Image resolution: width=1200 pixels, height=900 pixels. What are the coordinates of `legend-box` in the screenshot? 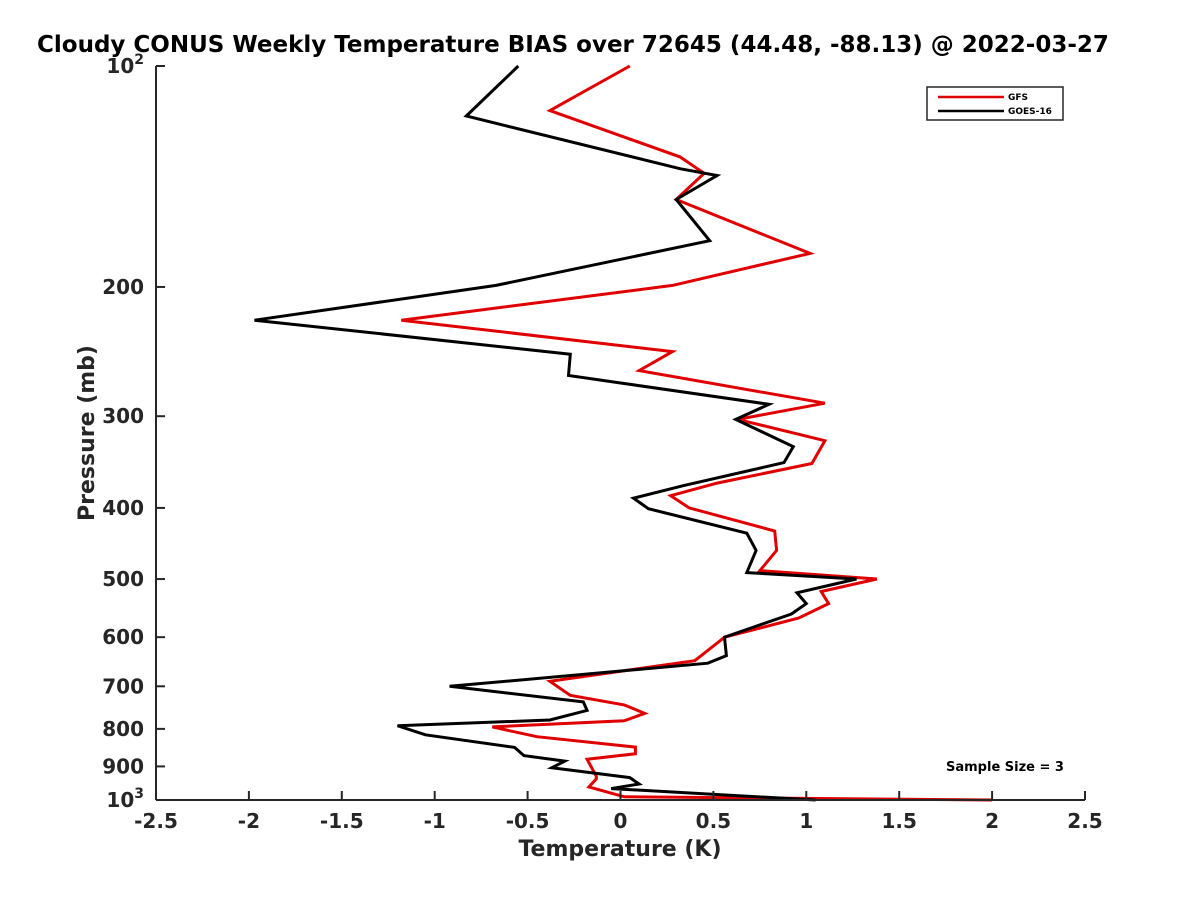 It's located at (995, 103).